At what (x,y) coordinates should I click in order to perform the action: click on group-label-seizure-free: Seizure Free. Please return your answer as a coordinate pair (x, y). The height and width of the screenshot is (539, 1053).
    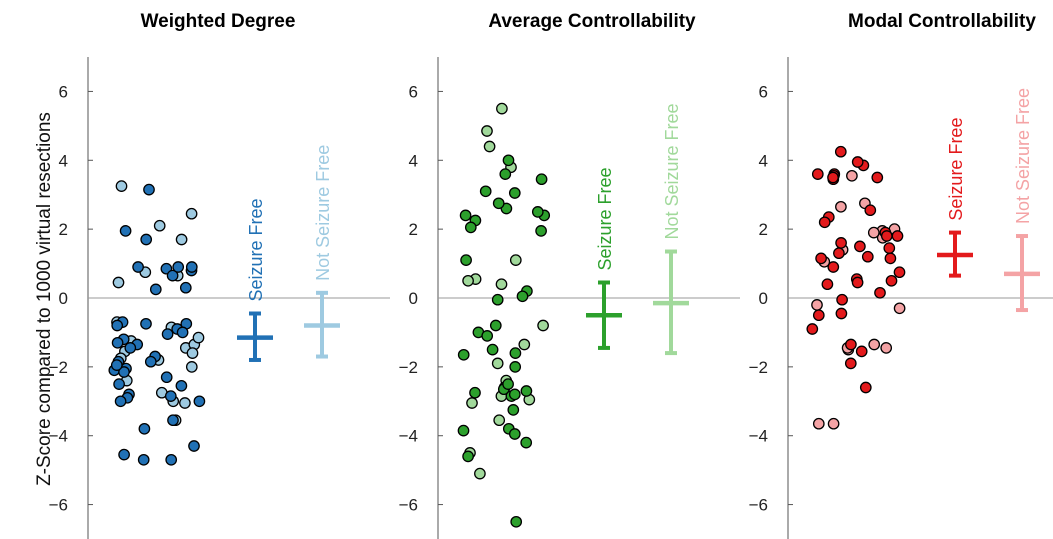
    Looking at the image, I should click on (256, 249).